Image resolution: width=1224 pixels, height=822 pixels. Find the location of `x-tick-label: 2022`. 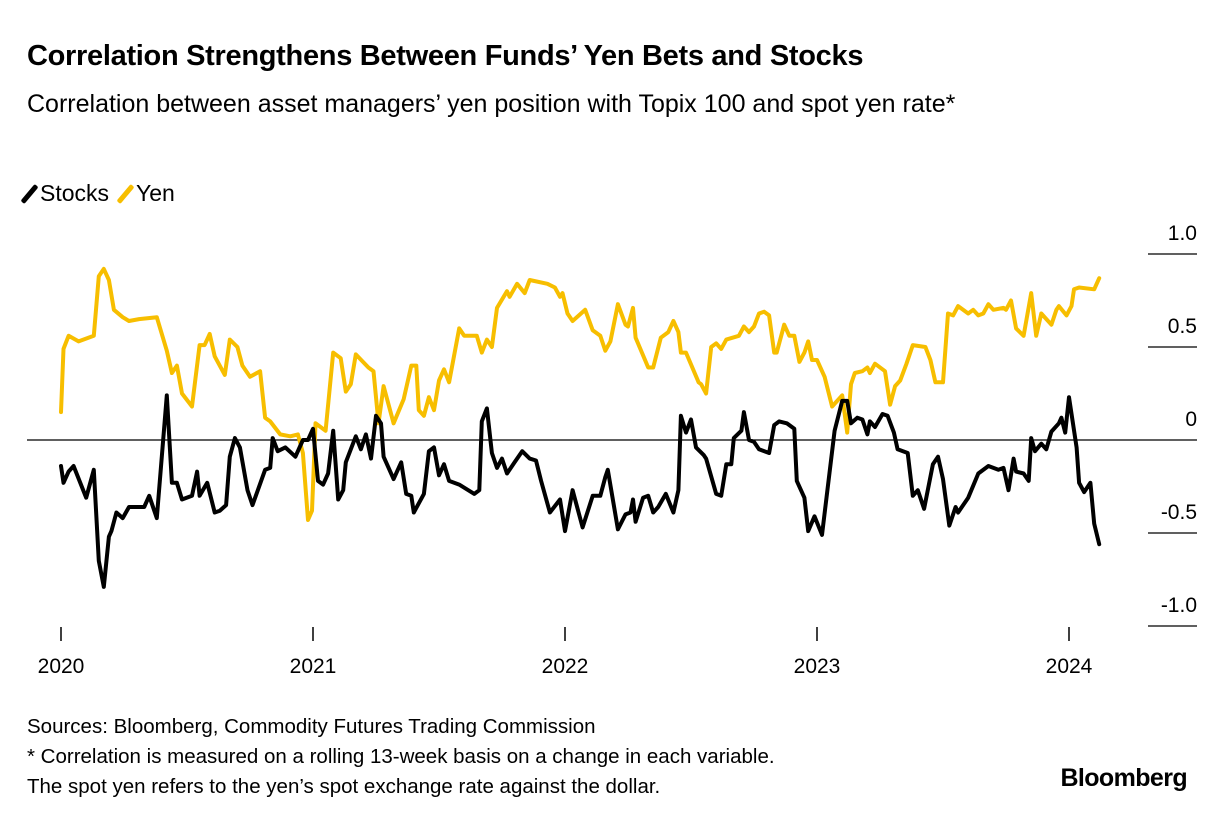

x-tick-label: 2022 is located at coordinates (565, 666).